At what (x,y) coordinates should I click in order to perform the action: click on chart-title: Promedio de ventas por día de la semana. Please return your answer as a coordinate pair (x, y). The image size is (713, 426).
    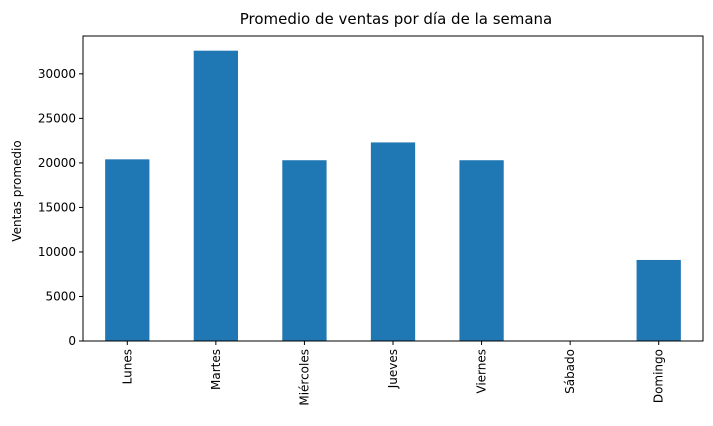
    Looking at the image, I should click on (396, 19).